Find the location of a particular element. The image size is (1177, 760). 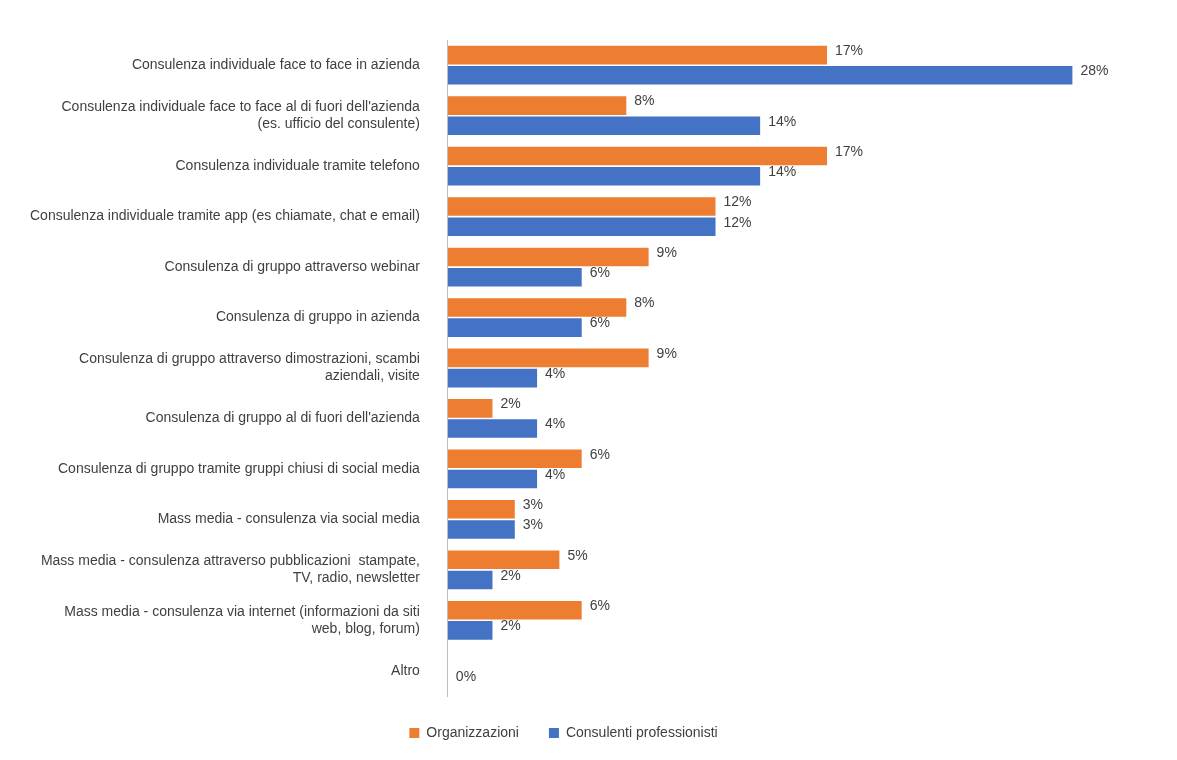

legend-label: Consulenti professionisti is located at coordinates (641, 731).